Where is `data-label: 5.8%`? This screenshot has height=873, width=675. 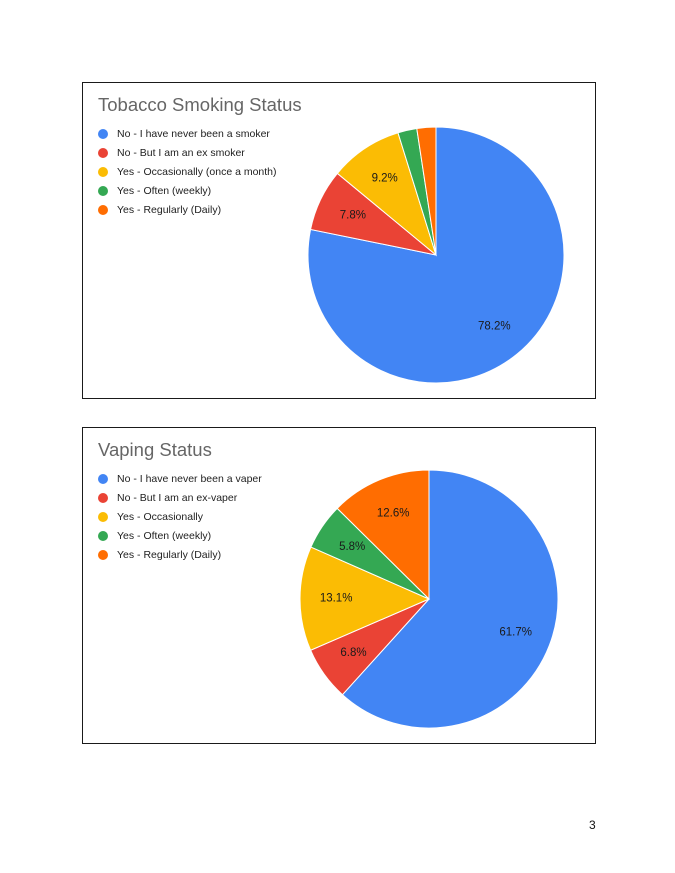
data-label: 5.8% is located at coordinates (352, 547).